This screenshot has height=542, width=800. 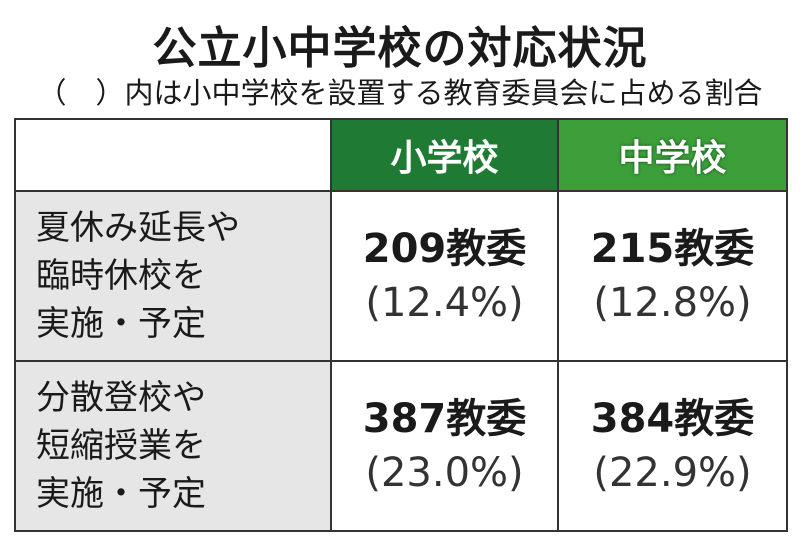 I want to click on label-line: 臨時休校を, so click(x=121, y=276).